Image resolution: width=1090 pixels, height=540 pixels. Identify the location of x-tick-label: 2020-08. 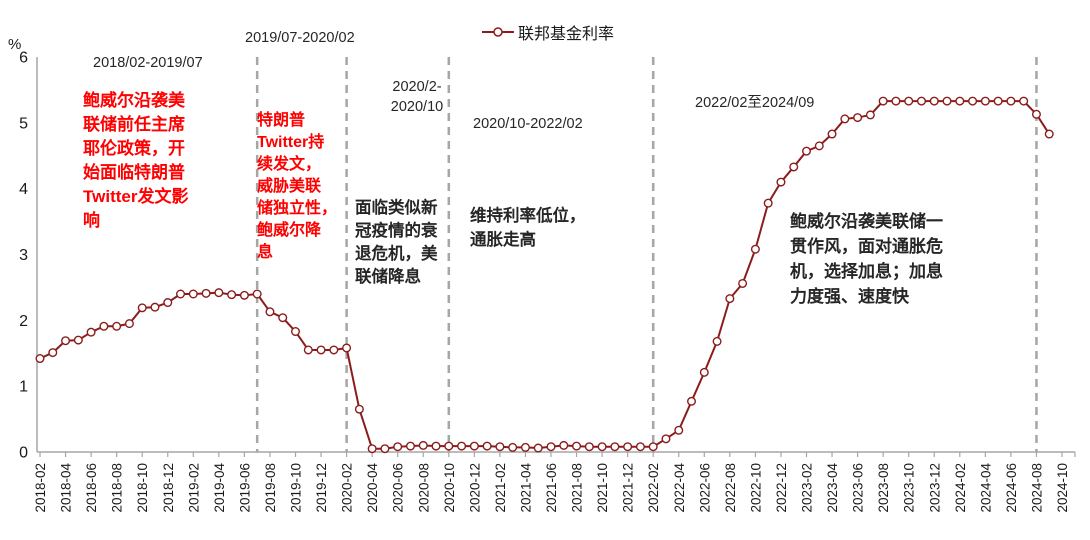
(423, 488).